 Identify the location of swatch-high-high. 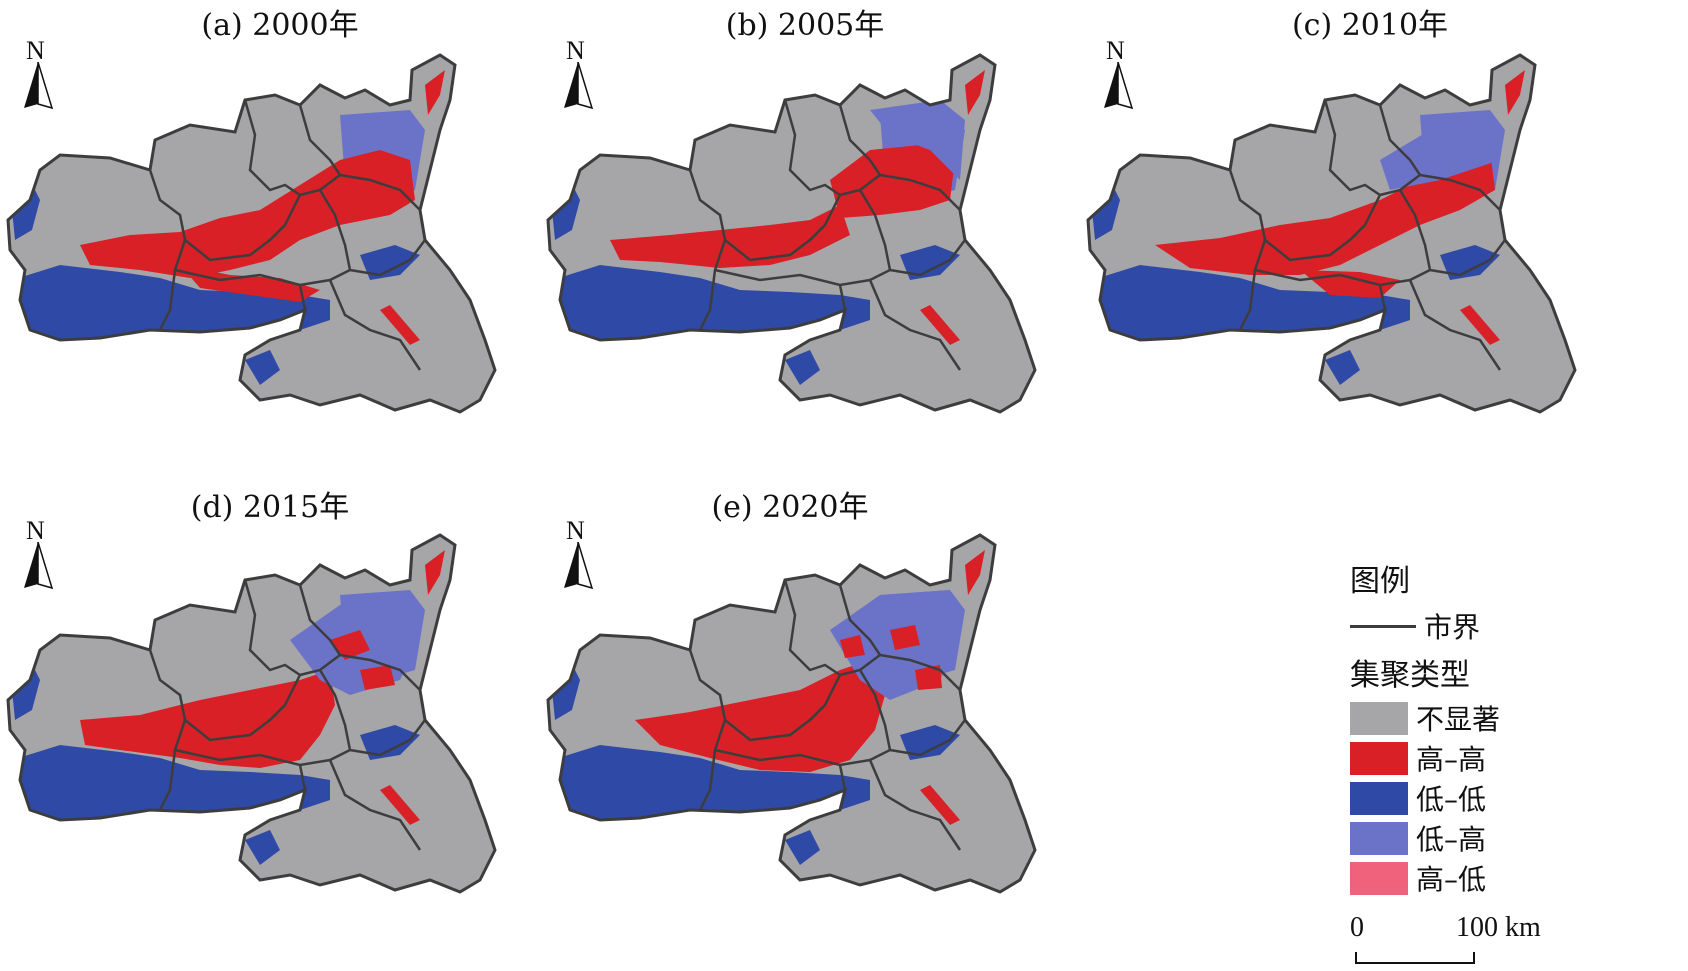
(1379, 758).